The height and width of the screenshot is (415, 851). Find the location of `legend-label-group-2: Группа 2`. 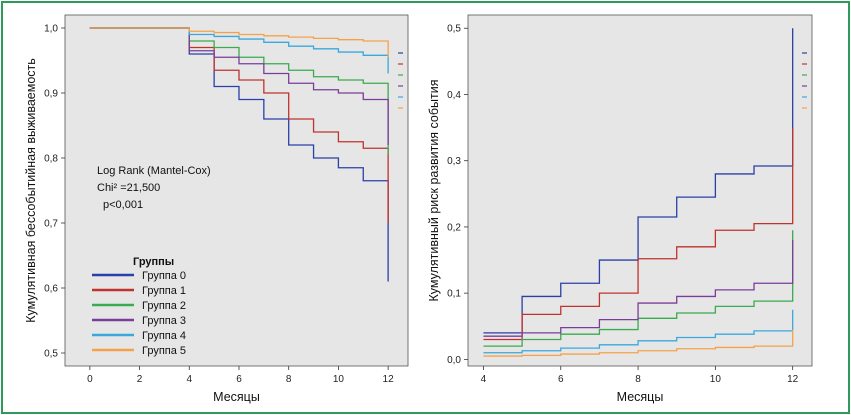

legend-label-group-2: Группа 2 is located at coordinates (164, 306).